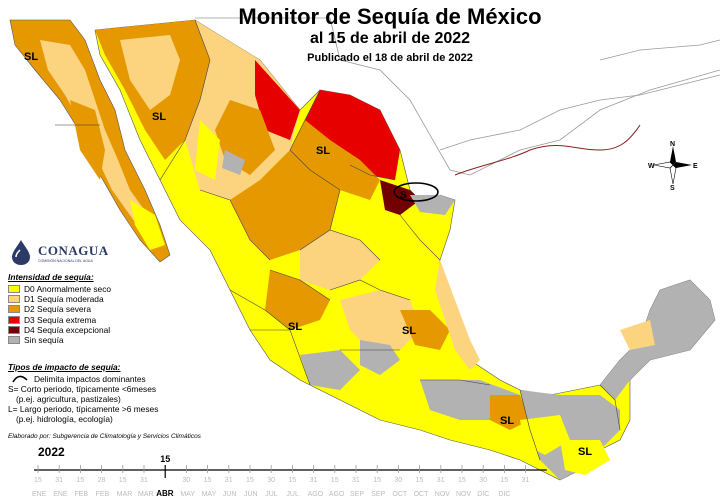 This screenshot has width=720, height=501. What do you see at coordinates (90, 141) in the screenshot?
I see `baja-california` at bounding box center [90, 141].